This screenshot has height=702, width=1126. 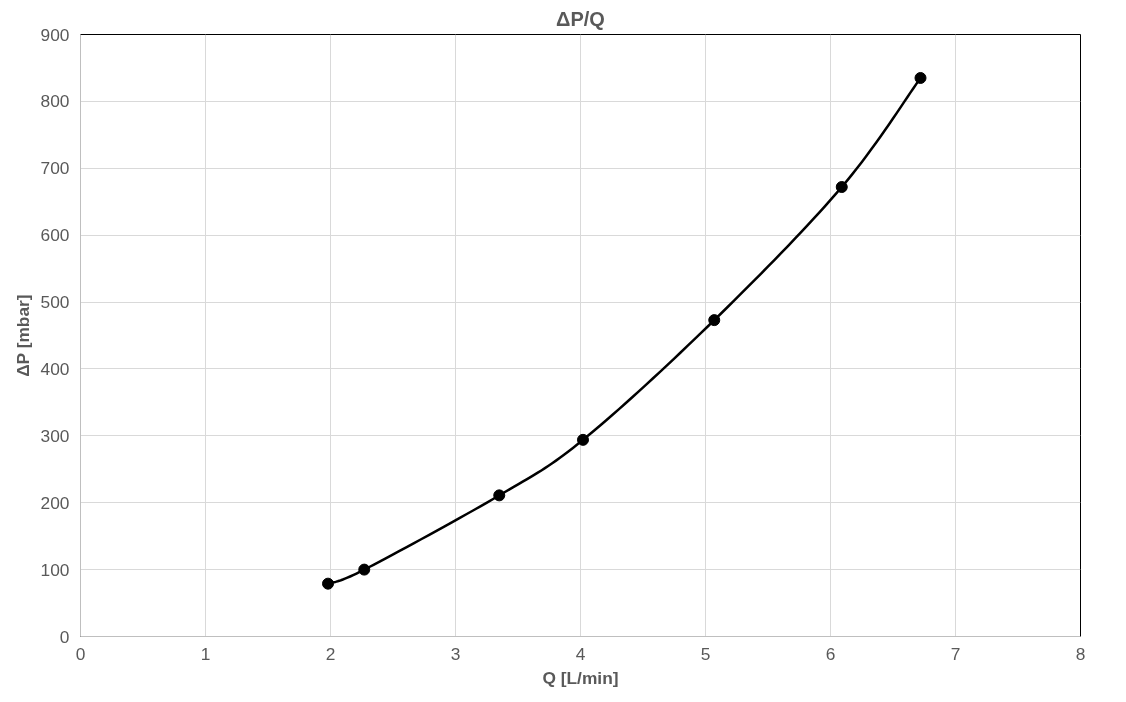 What do you see at coordinates (580, 653) in the screenshot?
I see `x-tick-label: 4` at bounding box center [580, 653].